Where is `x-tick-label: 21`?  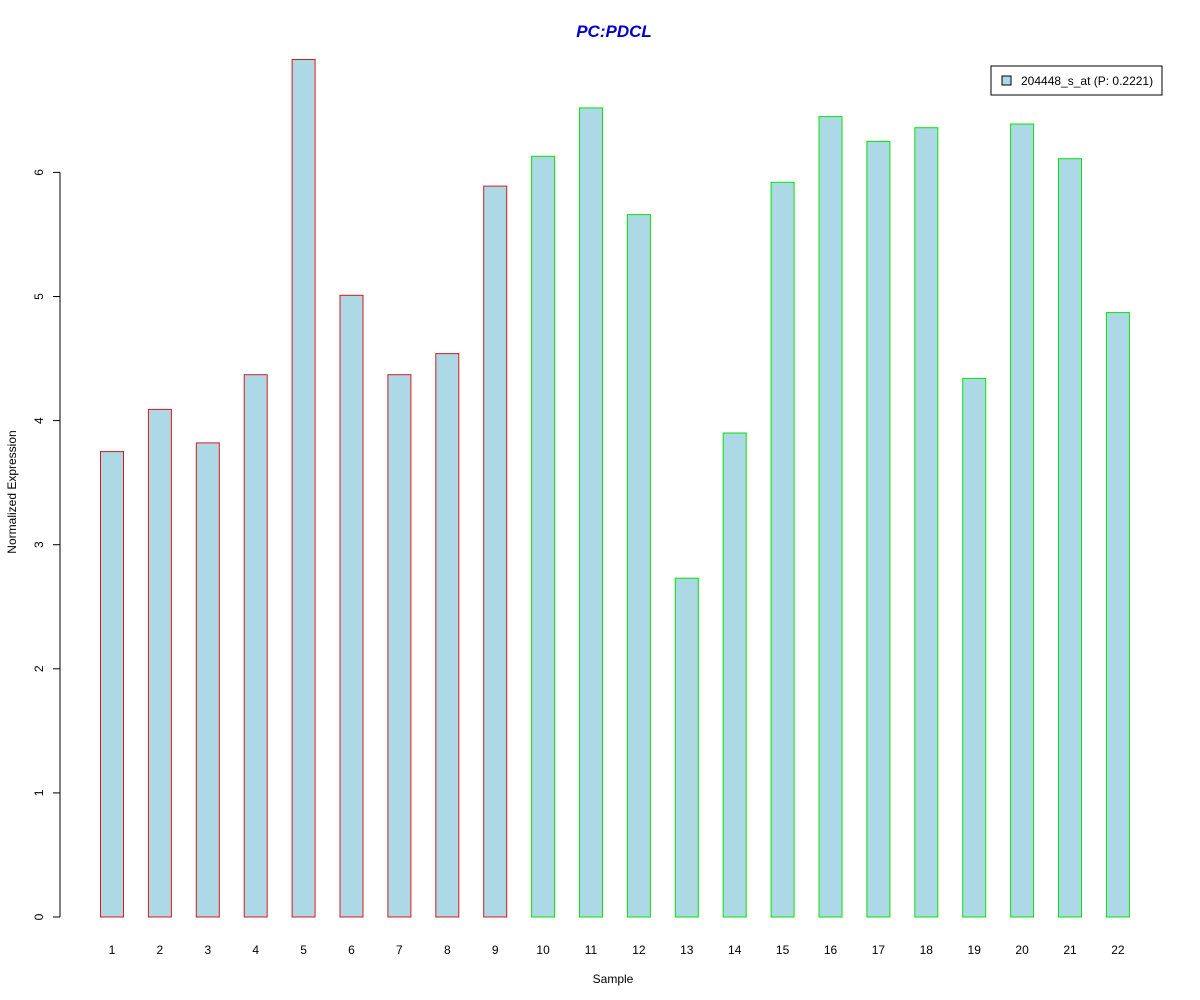 x-tick-label: 21 is located at coordinates (1070, 950).